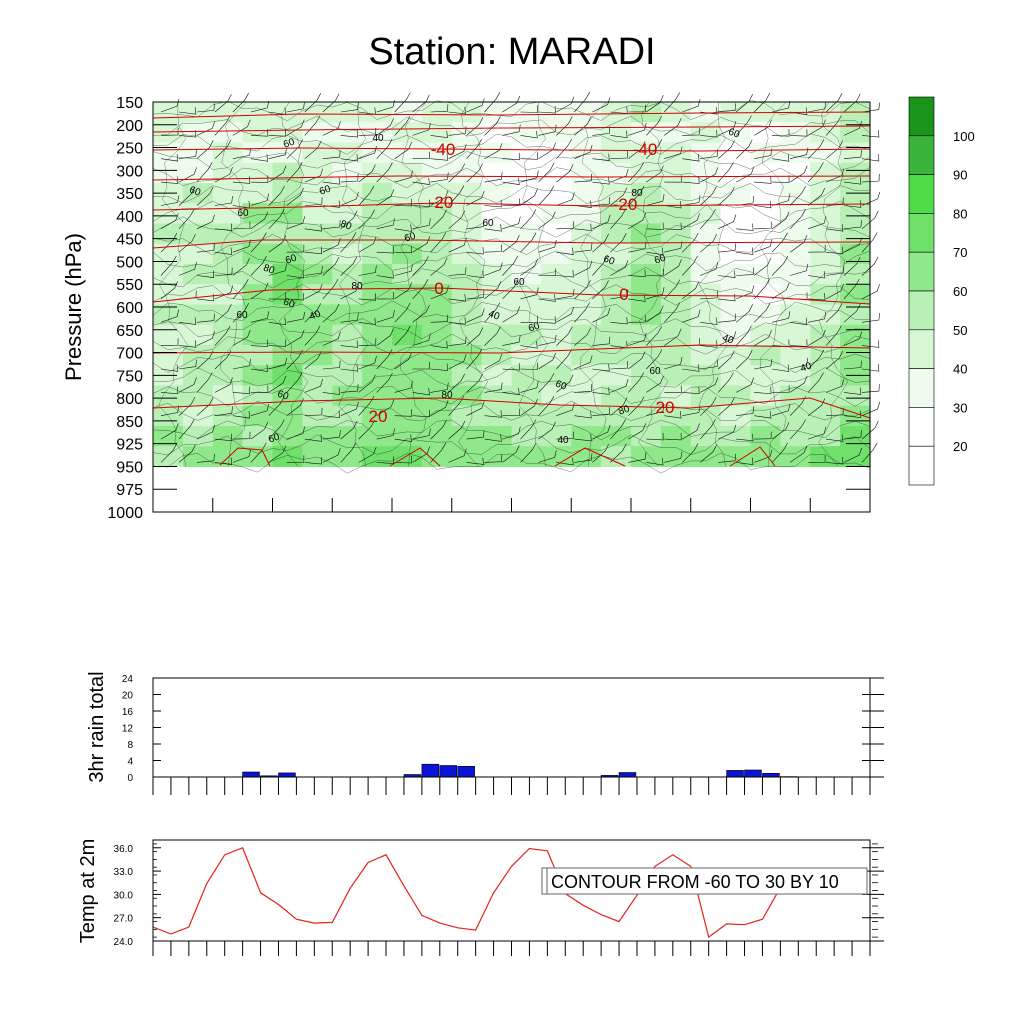  I want to click on rain-tick-label: 24, so click(128, 679).